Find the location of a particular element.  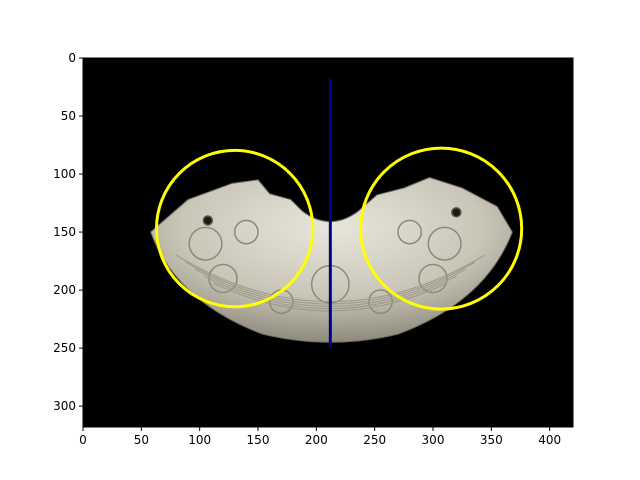

y-tick-label: 100 is located at coordinates (64, 174).